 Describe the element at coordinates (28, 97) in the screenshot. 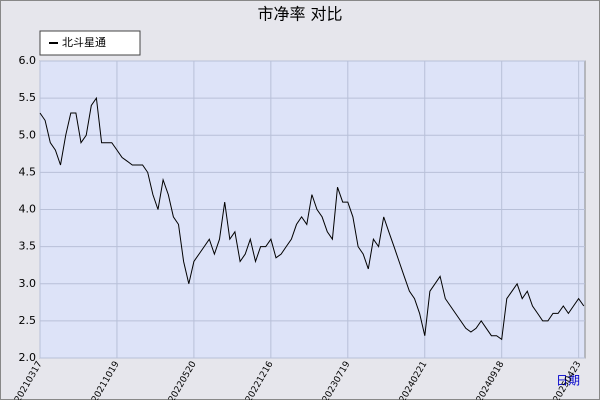

I see `y-tick-label: 5.5` at that location.